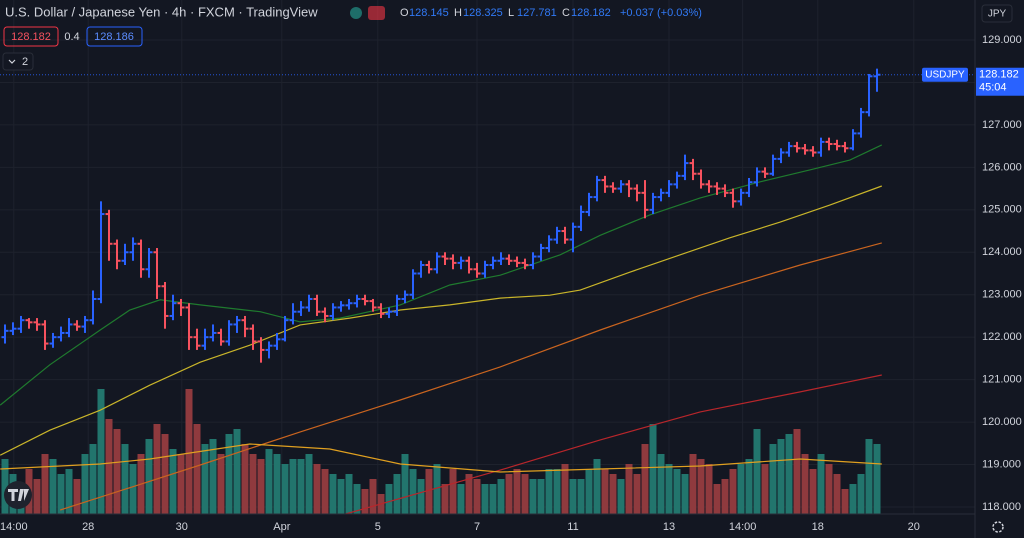 This screenshot has height=538, width=1024. Describe the element at coordinates (1002, 125) in the screenshot. I see `y-tick-label: 127.000` at that location.